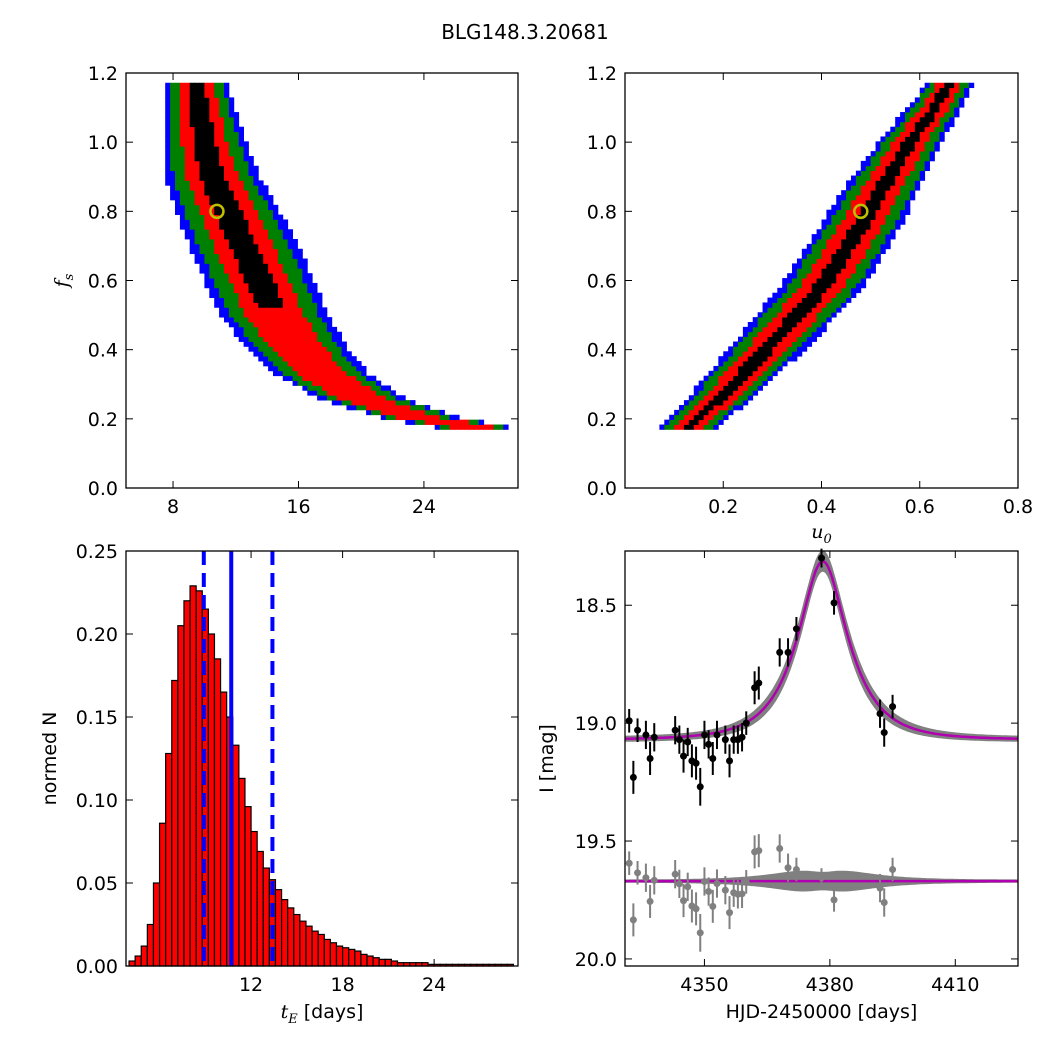  Describe the element at coordinates (103, 420) in the screenshot. I see `y-tick-label: 0.2` at that location.